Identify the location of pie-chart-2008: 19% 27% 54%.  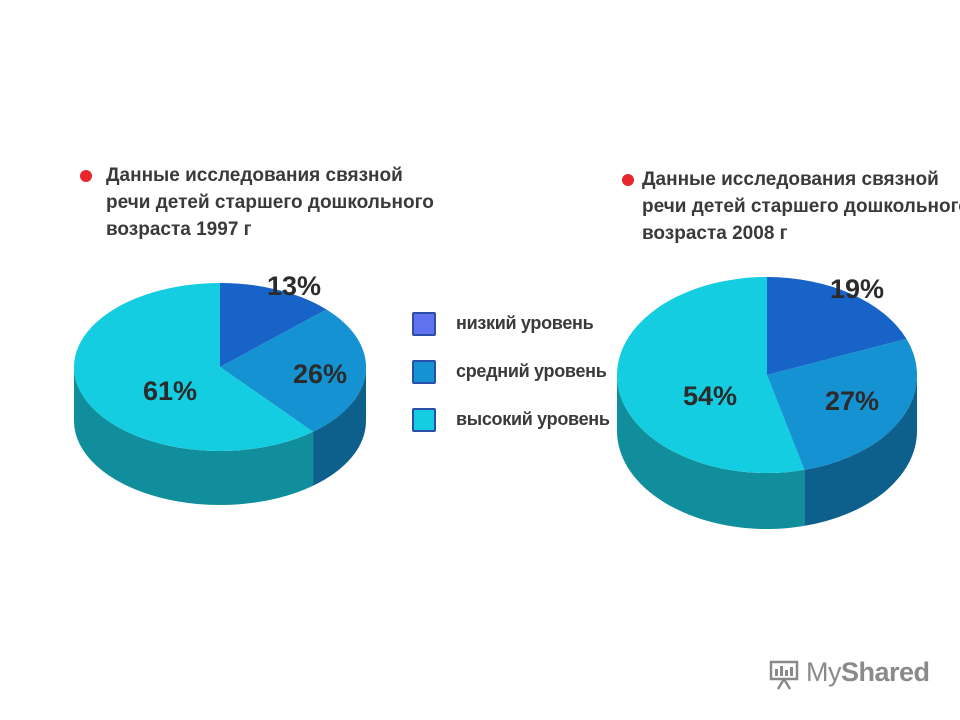
(767, 401).